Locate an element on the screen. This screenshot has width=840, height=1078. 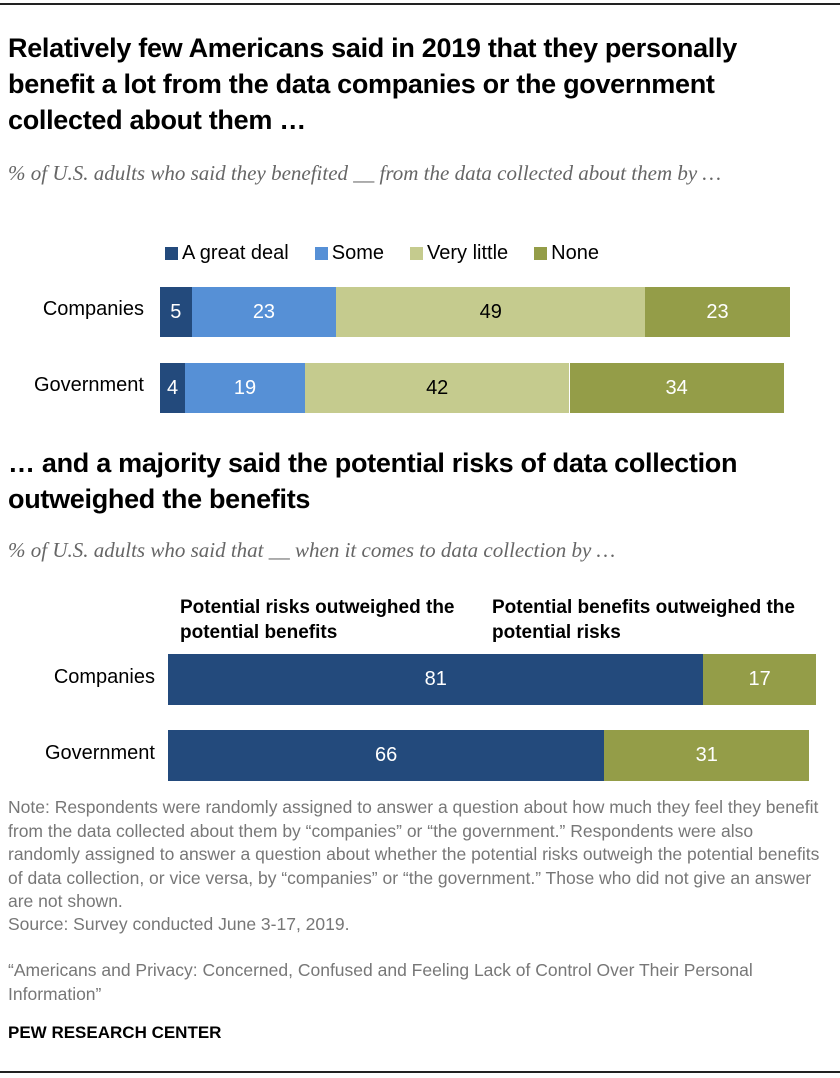
data-label: 49 is located at coordinates (490, 311).